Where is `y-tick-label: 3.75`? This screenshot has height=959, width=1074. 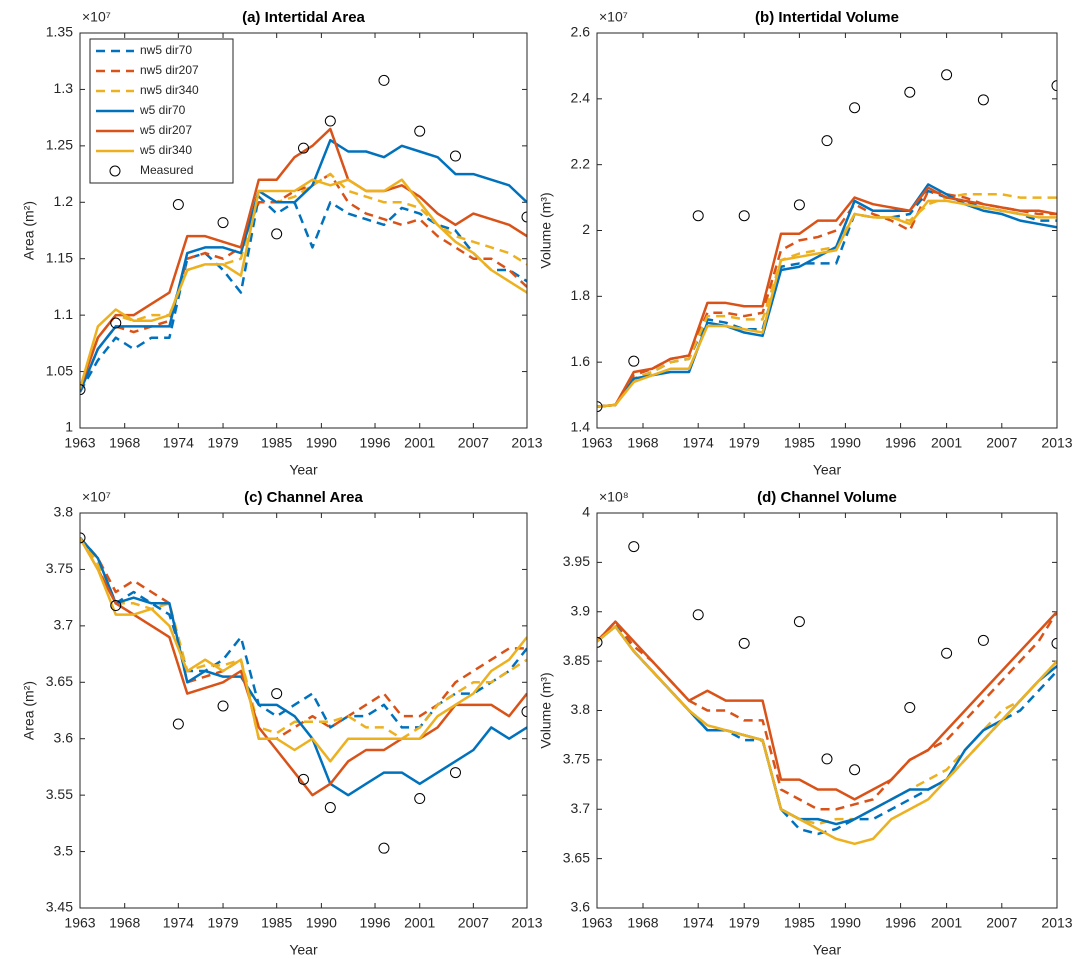 y-tick-label: 3.75 is located at coordinates (59, 568).